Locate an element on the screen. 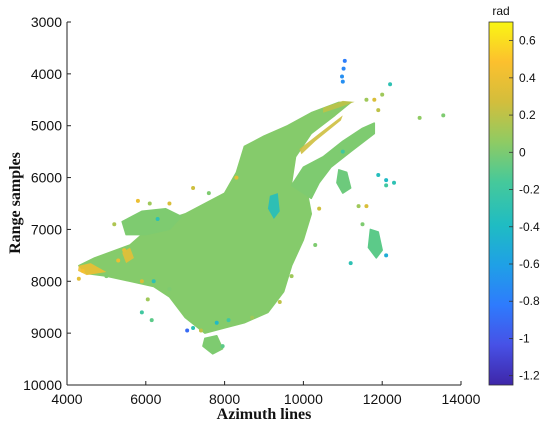 Image resolution: width=550 pixels, height=428 pixels. y-tick-label: 7000 is located at coordinates (46, 229).